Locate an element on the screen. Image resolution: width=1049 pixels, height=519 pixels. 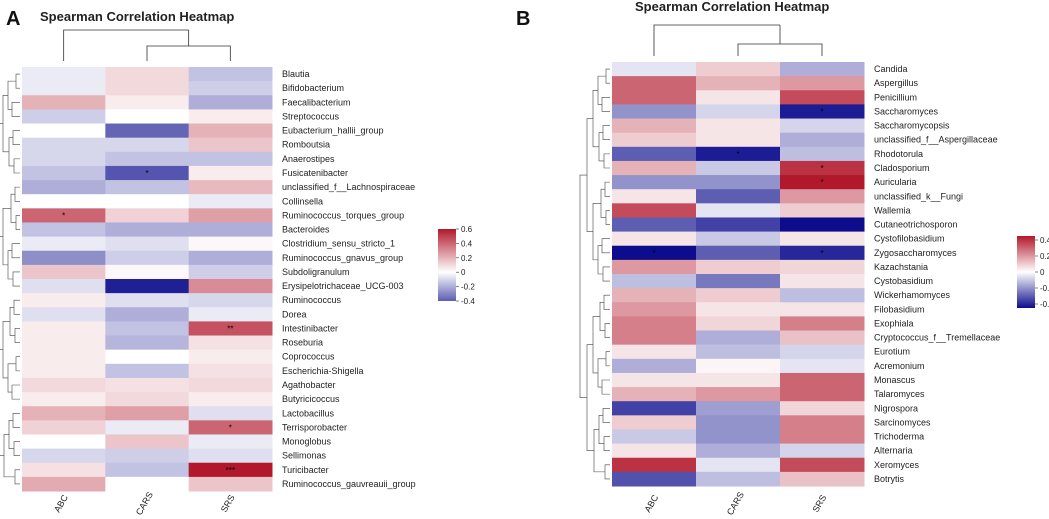
panel-a-cell-r19-c1 is located at coordinates (147, 343).